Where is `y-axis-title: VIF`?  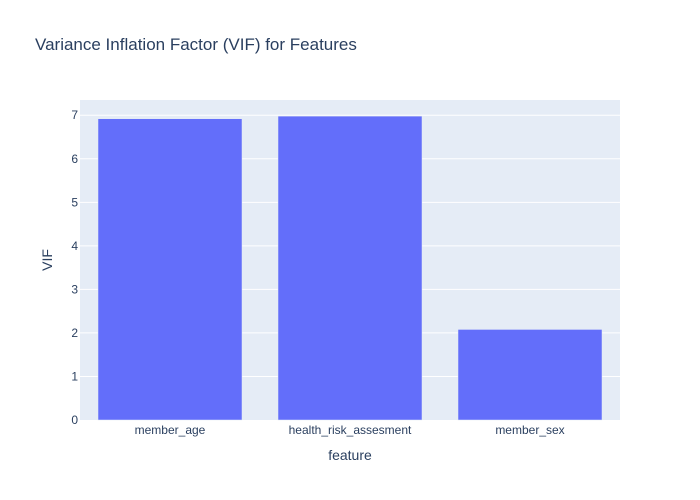
y-axis-title: VIF is located at coordinates (47, 260).